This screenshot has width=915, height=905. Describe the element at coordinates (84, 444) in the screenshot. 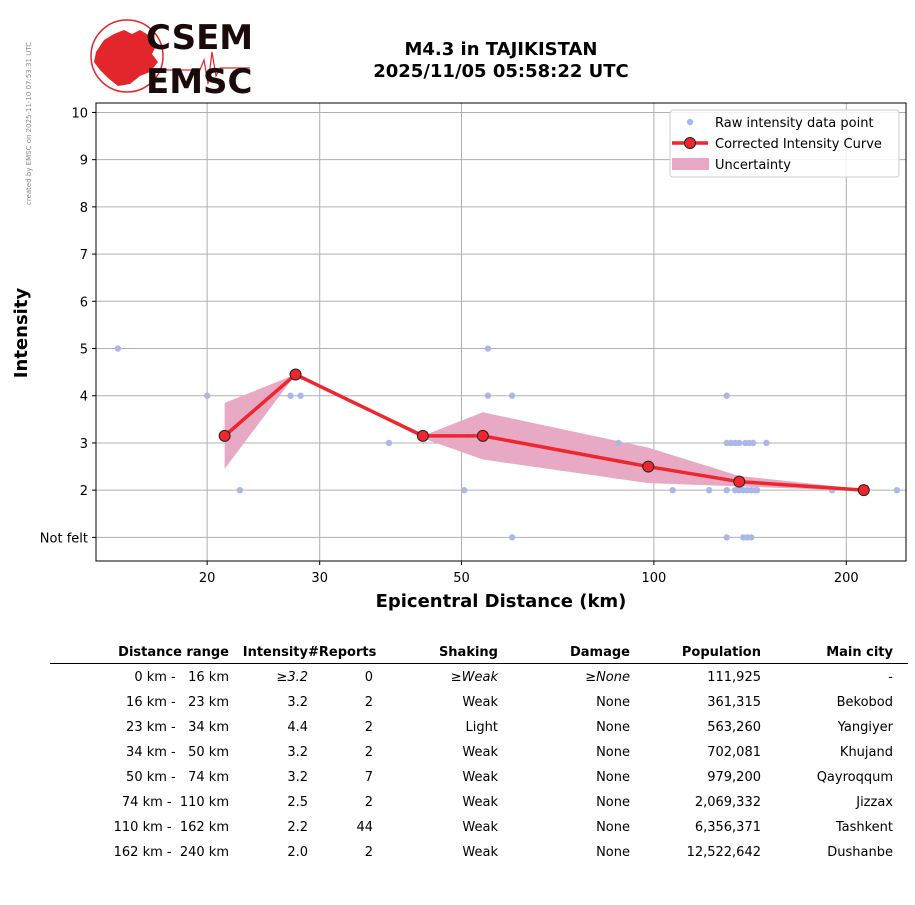

I see `y-tick-label: 3` at that location.